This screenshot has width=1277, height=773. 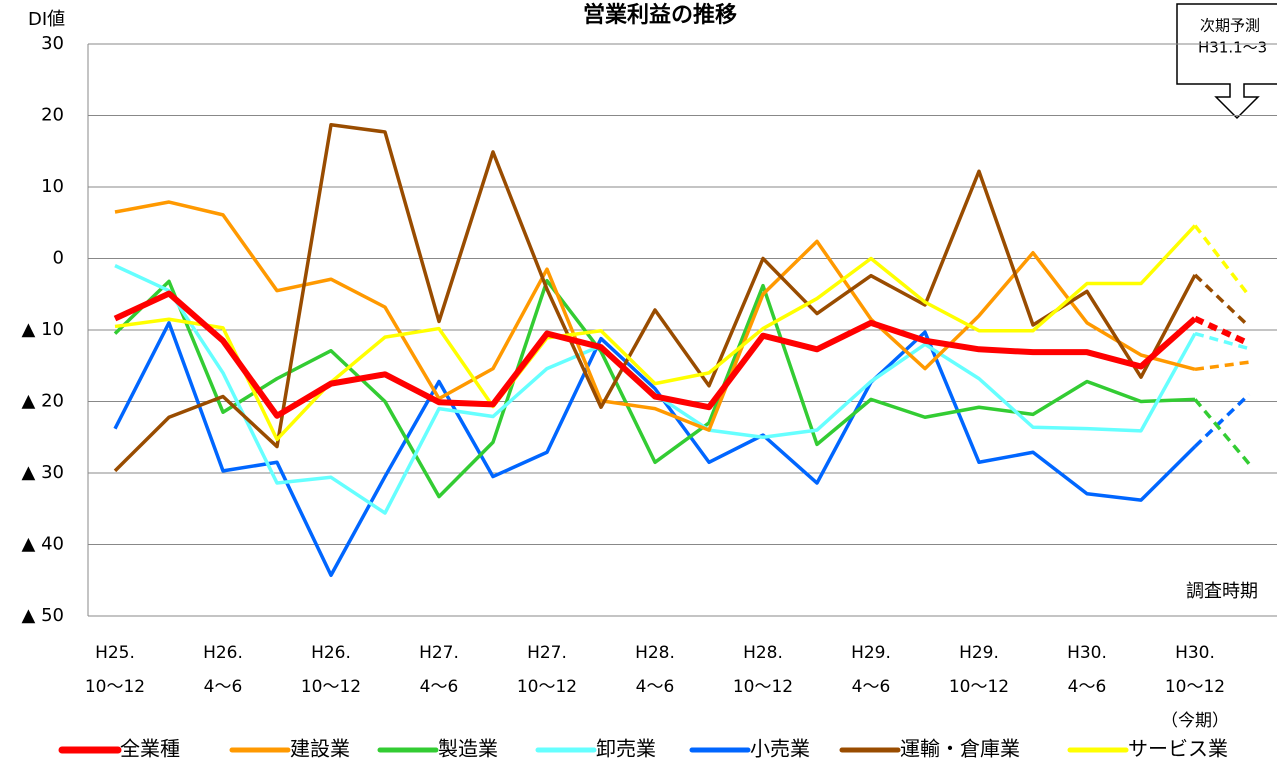 I want to click on series-line, so click(x=655, y=354).